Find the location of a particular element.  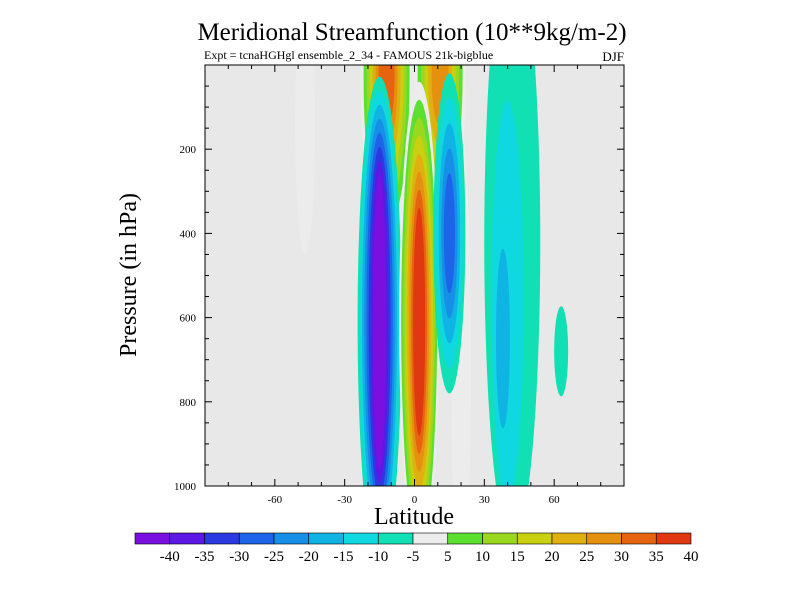

x-tick-label: -30 is located at coordinates (344, 500).